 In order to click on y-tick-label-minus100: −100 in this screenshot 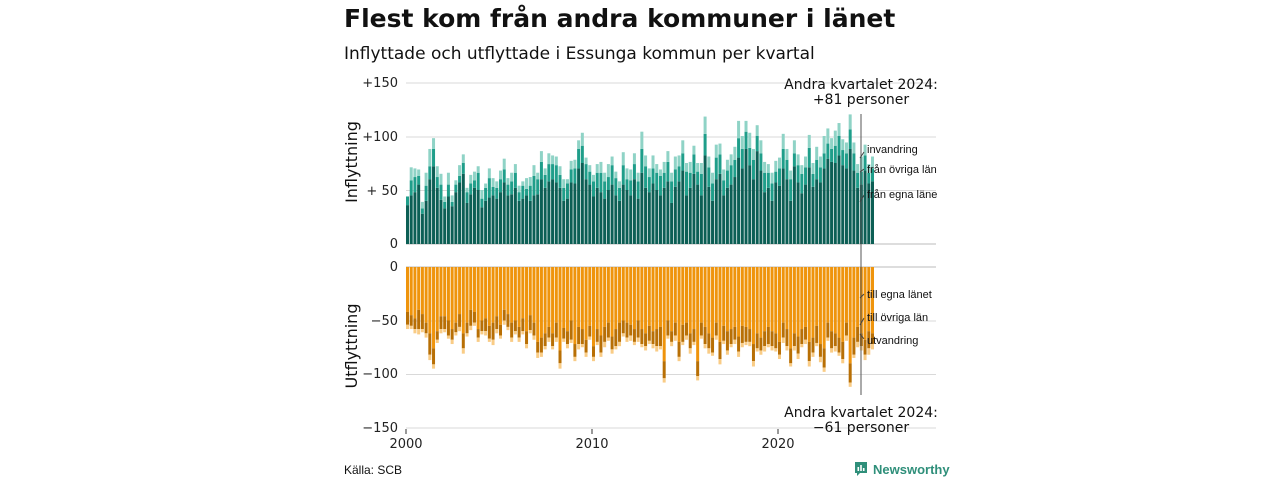, I will do `click(380, 374)`.